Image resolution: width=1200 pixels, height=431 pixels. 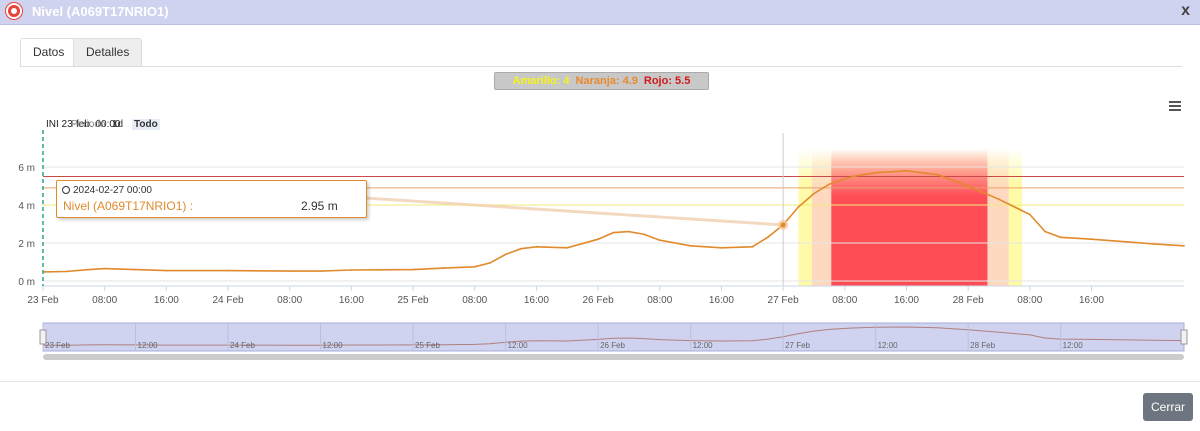 What do you see at coordinates (242, 345) in the screenshot?
I see `navigator-label: 24 Feb` at bounding box center [242, 345].